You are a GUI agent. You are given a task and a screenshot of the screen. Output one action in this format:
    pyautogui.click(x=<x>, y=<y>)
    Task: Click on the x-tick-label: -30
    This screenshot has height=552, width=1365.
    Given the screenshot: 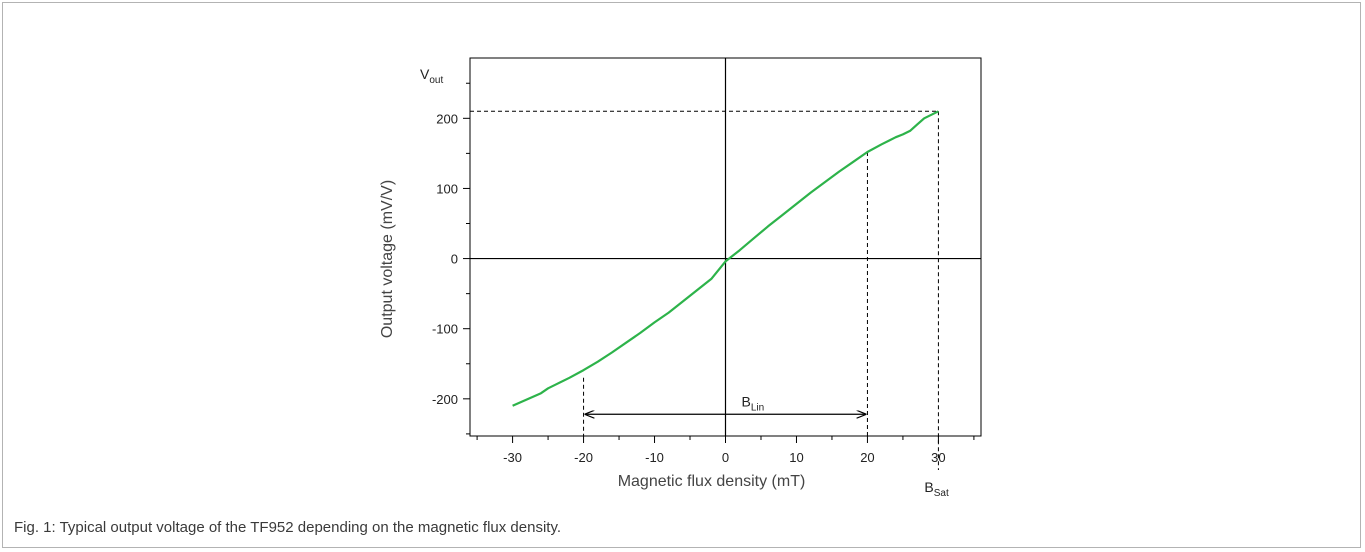 What is the action you would take?
    pyautogui.click(x=512, y=457)
    